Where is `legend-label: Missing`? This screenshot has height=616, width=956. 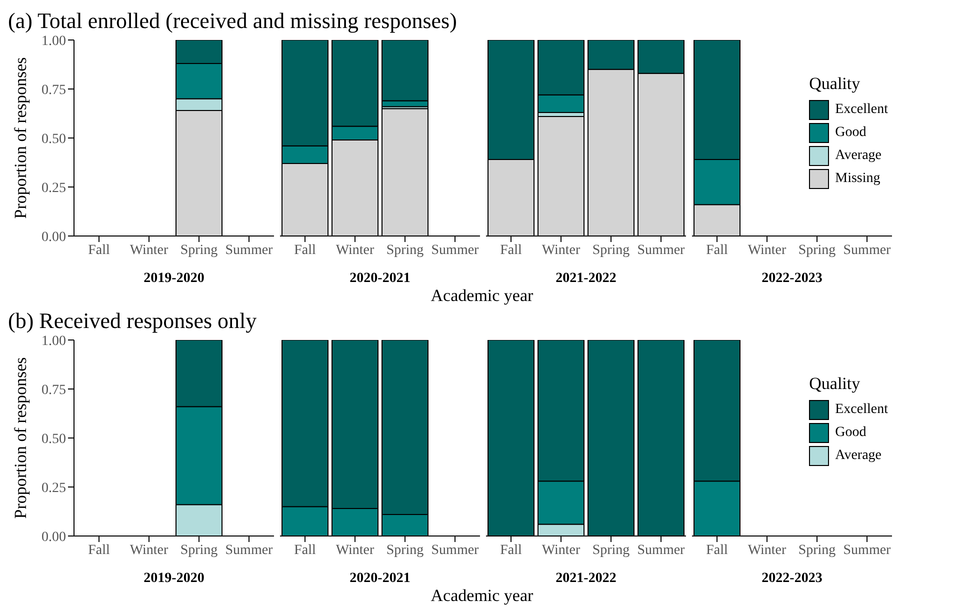
legend-label: Missing is located at coordinates (857, 178).